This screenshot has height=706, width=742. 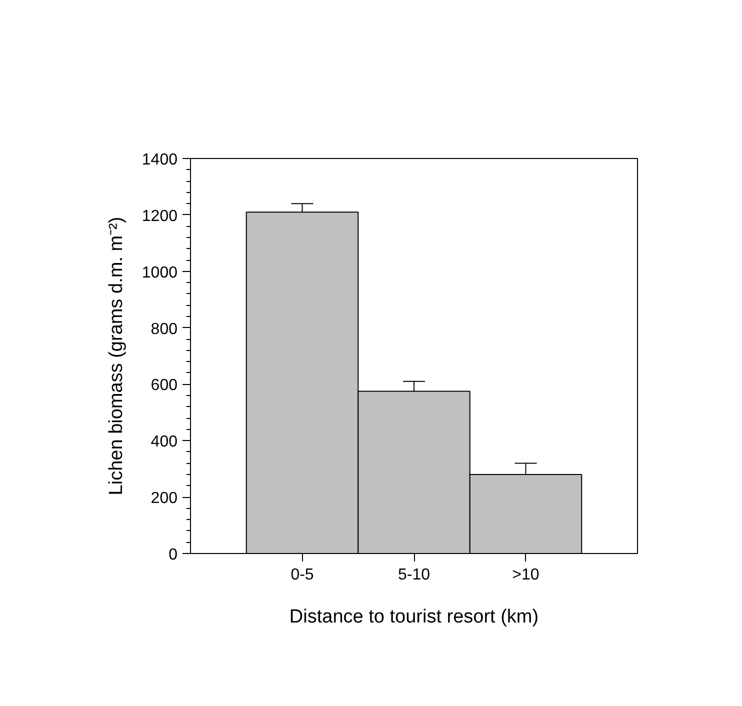 What do you see at coordinates (164, 442) in the screenshot?
I see `y-tick-label: 400` at bounding box center [164, 442].